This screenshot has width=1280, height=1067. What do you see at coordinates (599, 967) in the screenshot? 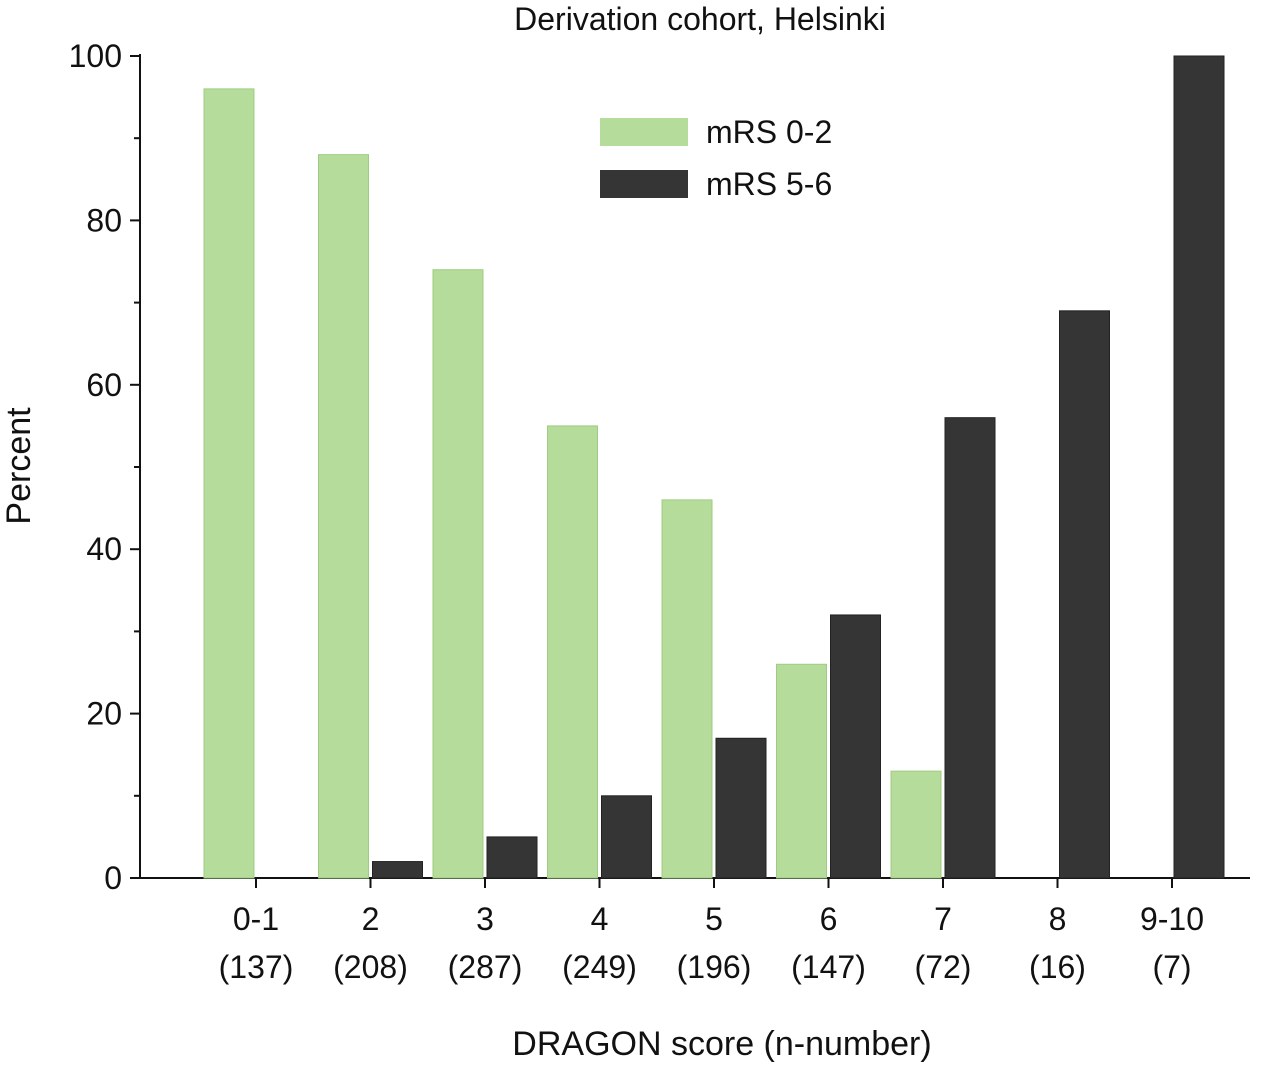
I see `x-count-label: (249)` at bounding box center [599, 967].